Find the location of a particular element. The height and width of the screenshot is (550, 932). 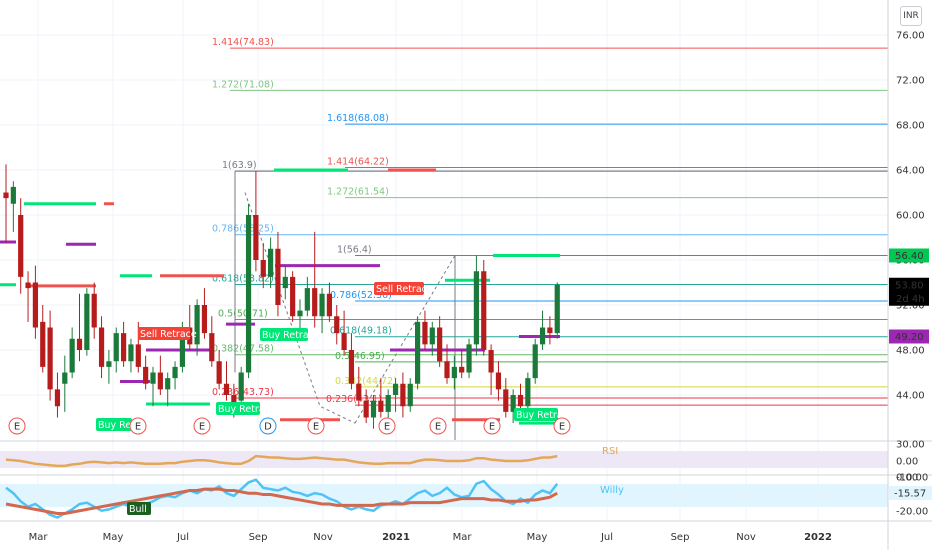

fib-level-label: 1.272(61.54) is located at coordinates (358, 192).